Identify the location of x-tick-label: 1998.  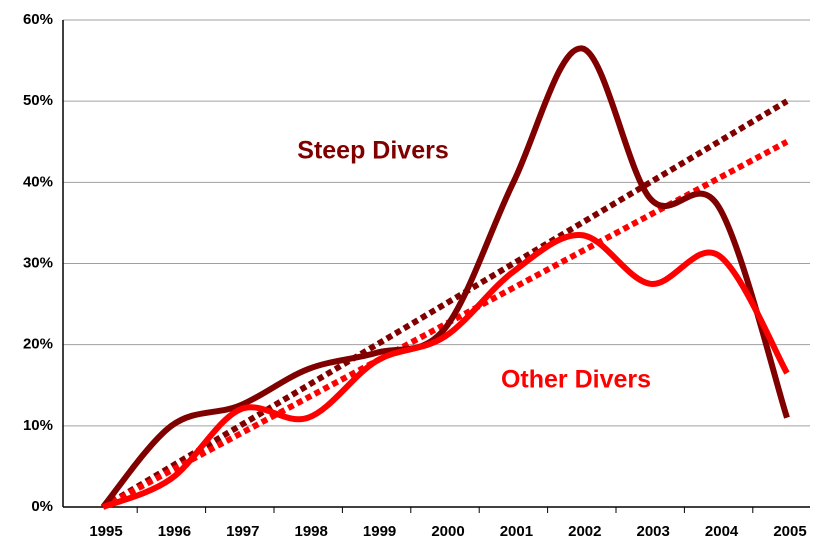
(311, 531).